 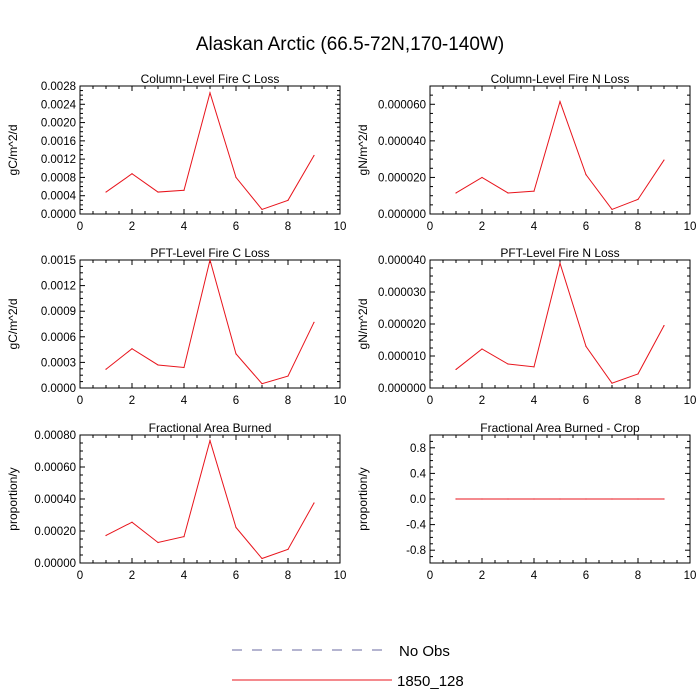 What do you see at coordinates (55, 532) in the screenshot?
I see `panel-5-ytick-label: 0.00020` at bounding box center [55, 532].